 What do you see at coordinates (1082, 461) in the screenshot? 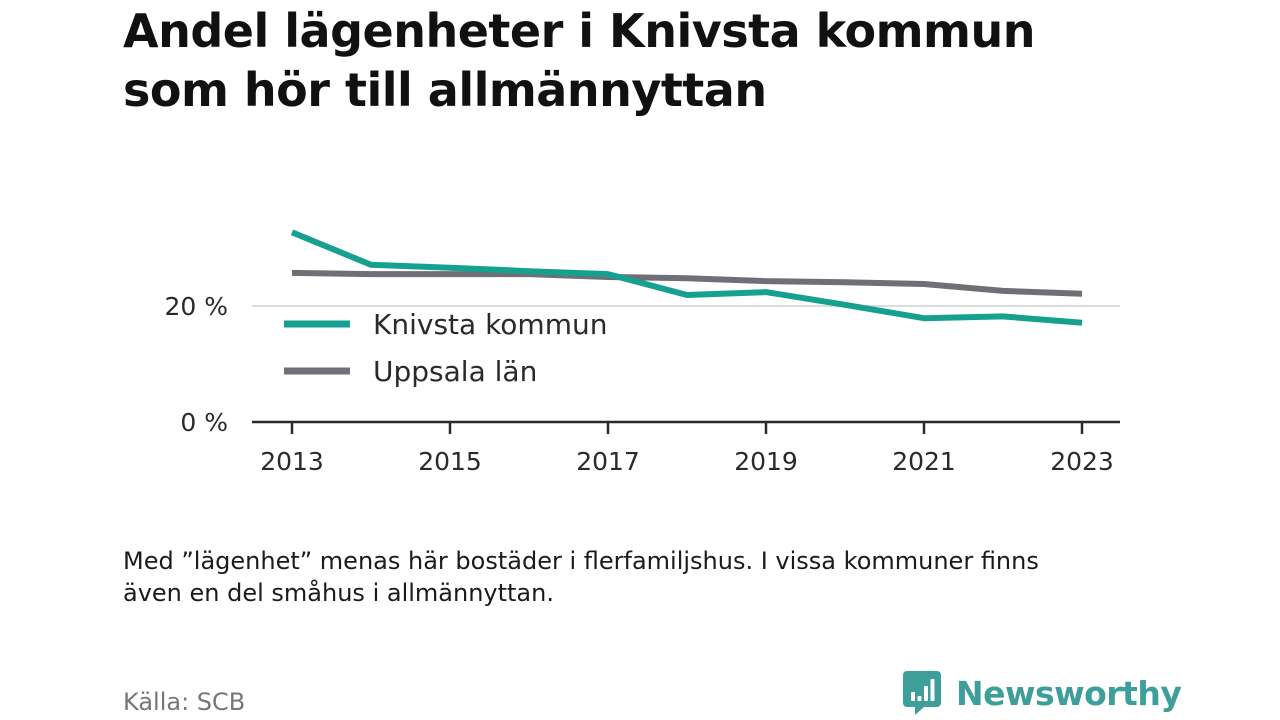
I see `x-tick-label: 2023` at bounding box center [1082, 461].